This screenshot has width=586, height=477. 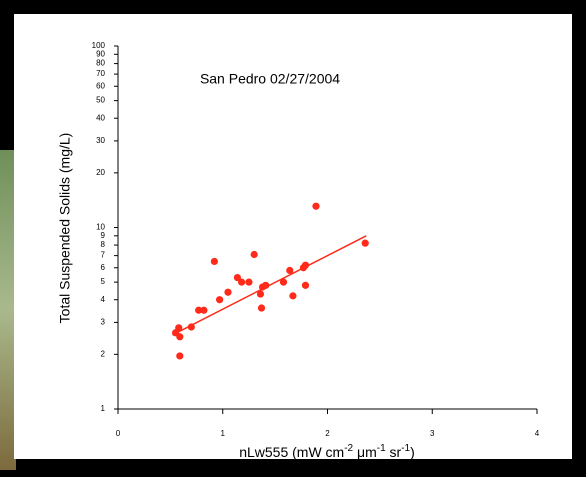 What do you see at coordinates (412, 452) in the screenshot?
I see `x-axis-label-part: )` at bounding box center [412, 452].